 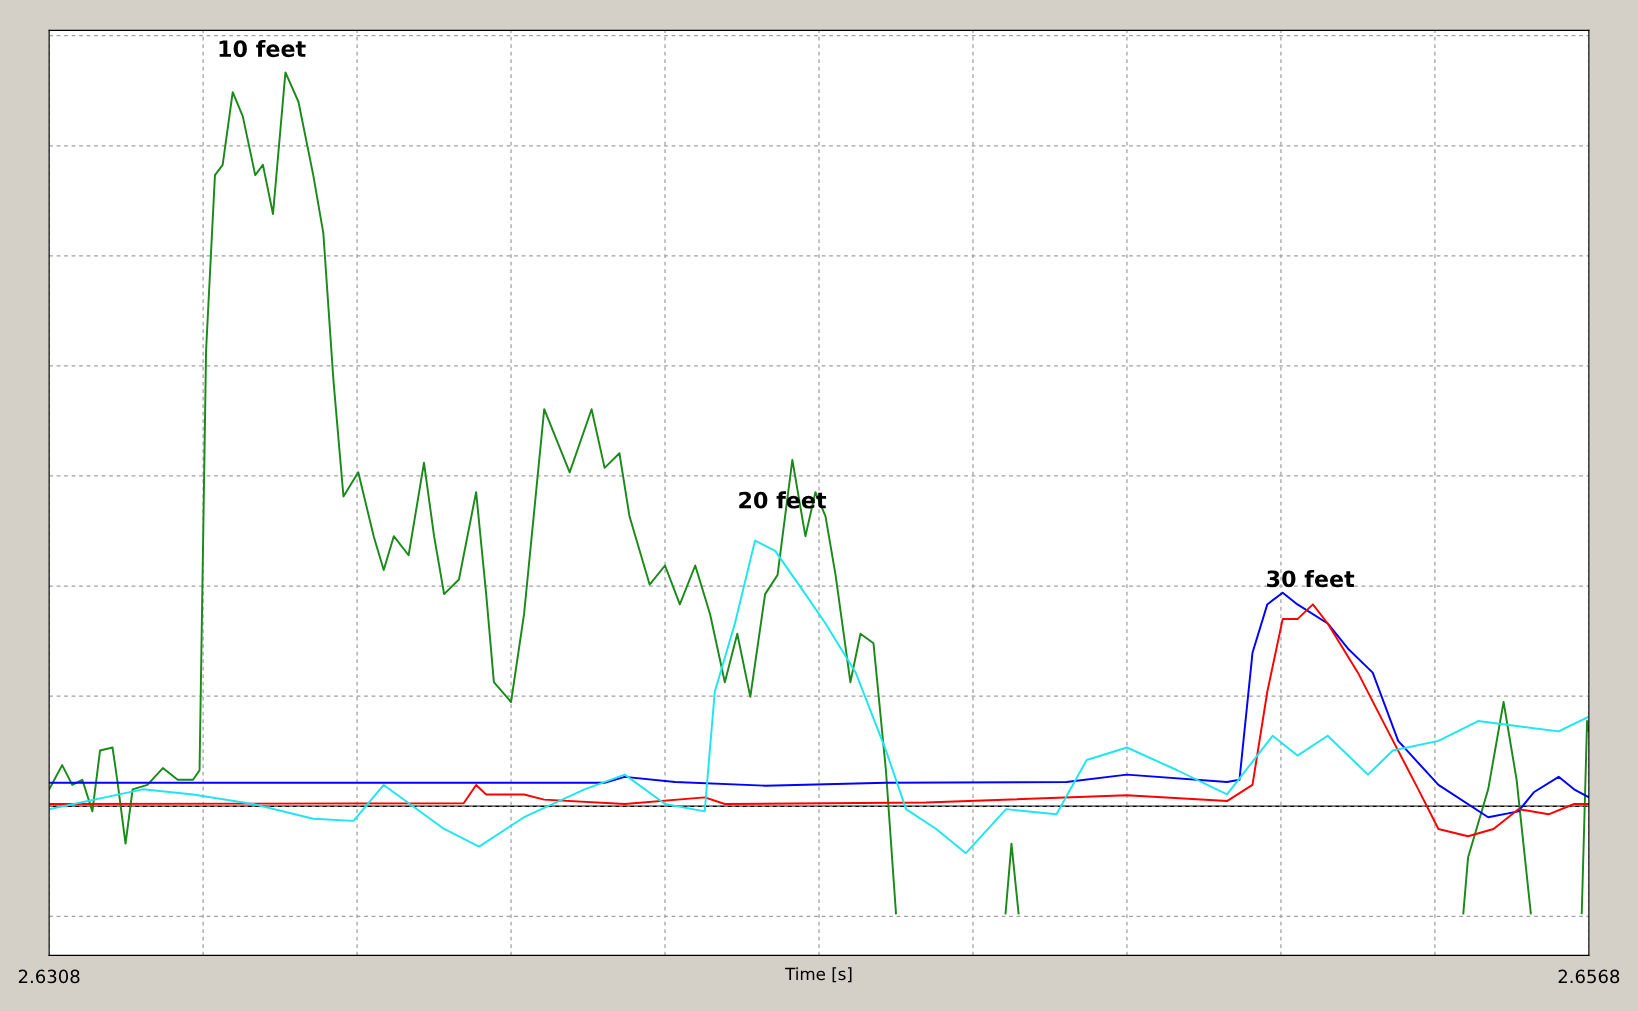 What do you see at coordinates (1311, 578) in the screenshot?
I see `annotation: 30 feet` at bounding box center [1311, 578].